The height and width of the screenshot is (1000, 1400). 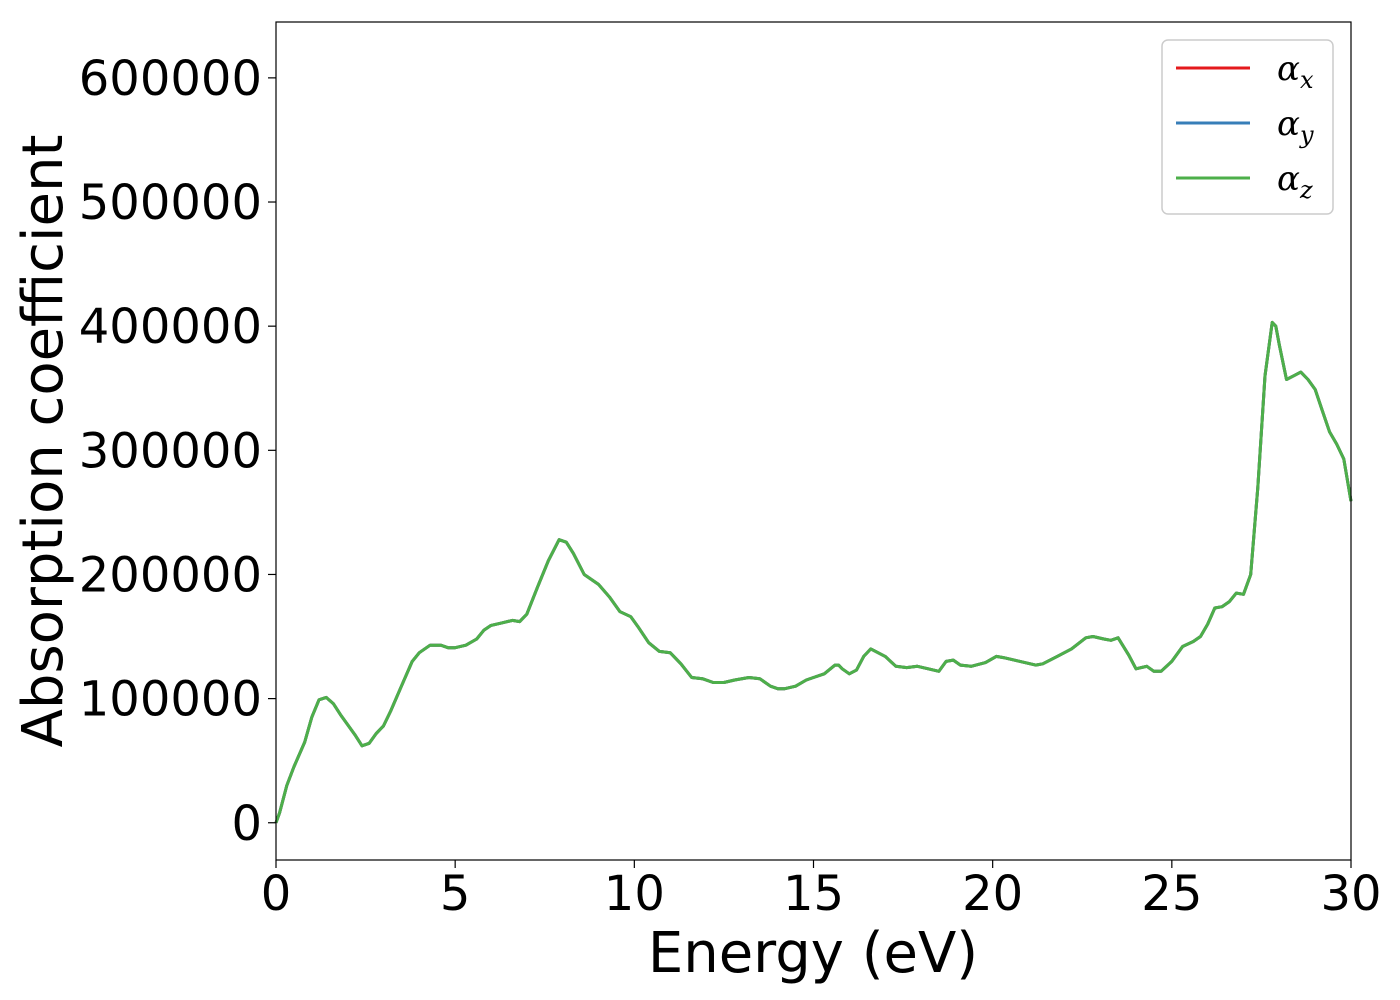 What do you see at coordinates (1295, 181) in the screenshot?
I see `legend-label-z: αz` at bounding box center [1295, 181].